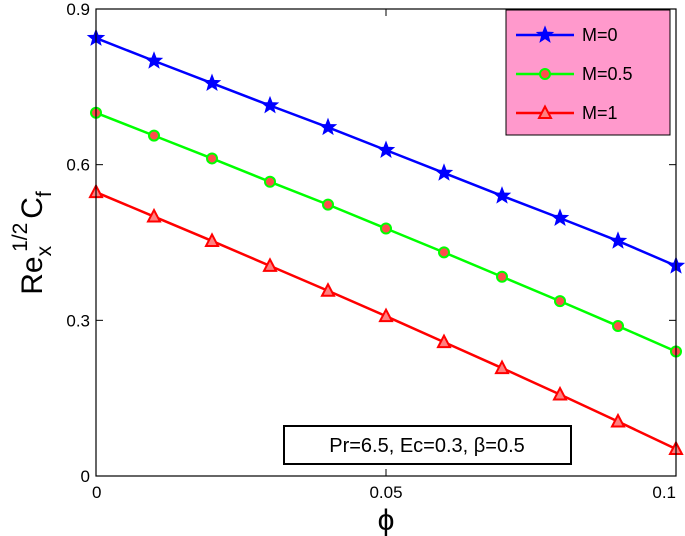  What do you see at coordinates (385, 492) in the screenshot?
I see `x-tick-label: 0.05` at bounding box center [385, 492].